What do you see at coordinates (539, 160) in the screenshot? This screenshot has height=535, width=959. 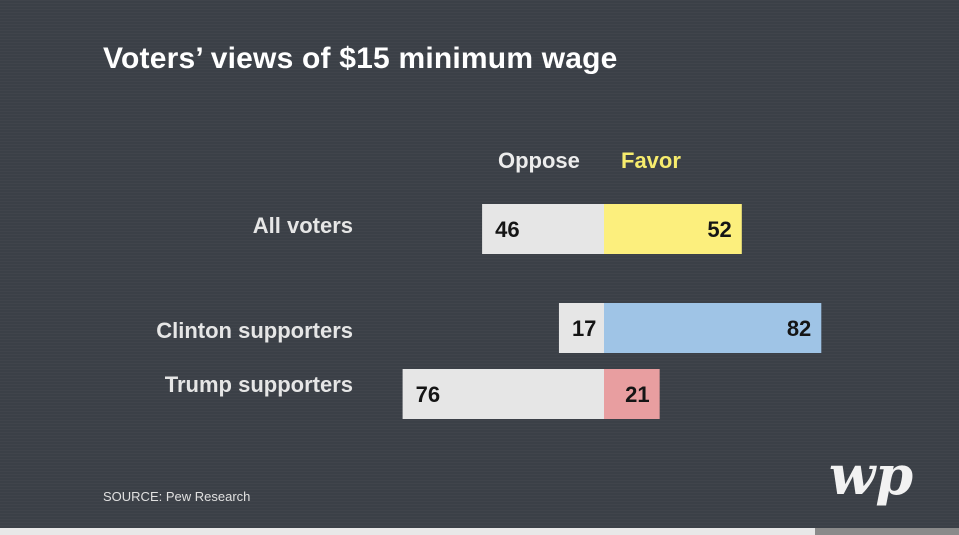 I see `legend-oppose: Oppose` at bounding box center [539, 160].